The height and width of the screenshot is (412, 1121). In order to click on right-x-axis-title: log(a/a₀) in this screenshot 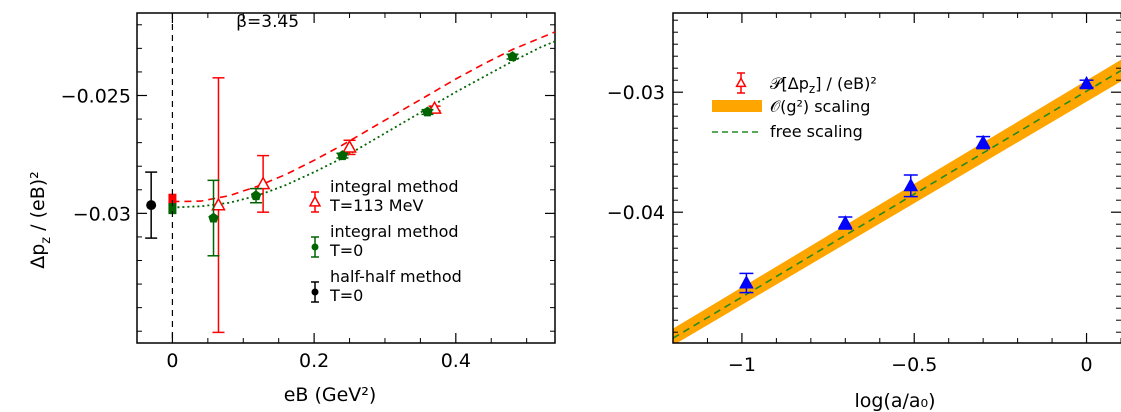, I will do `click(894, 401)`.